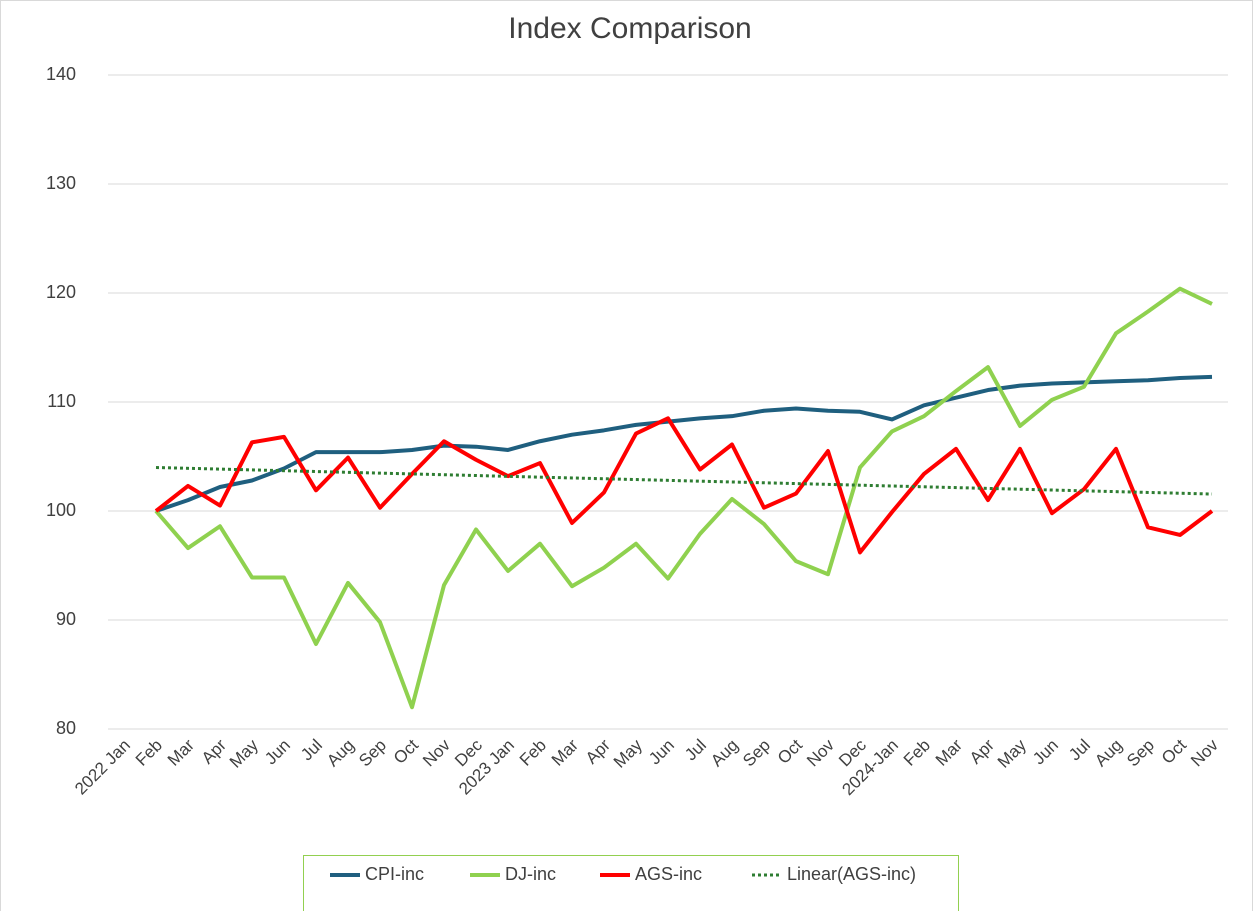 The width and height of the screenshot is (1253, 911). What do you see at coordinates (66, 619) in the screenshot?
I see `y-tick-label: 90` at bounding box center [66, 619].